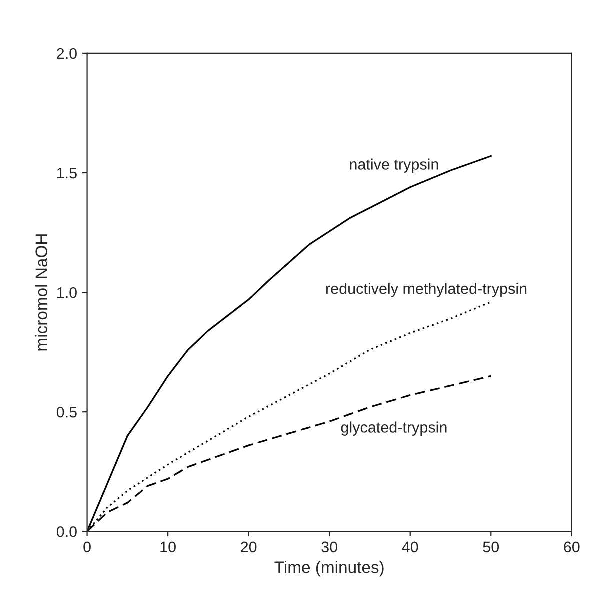 This screenshot has height=594, width=602. What do you see at coordinates (329, 569) in the screenshot?
I see `x-axis-title: Time (minutes)` at bounding box center [329, 569].